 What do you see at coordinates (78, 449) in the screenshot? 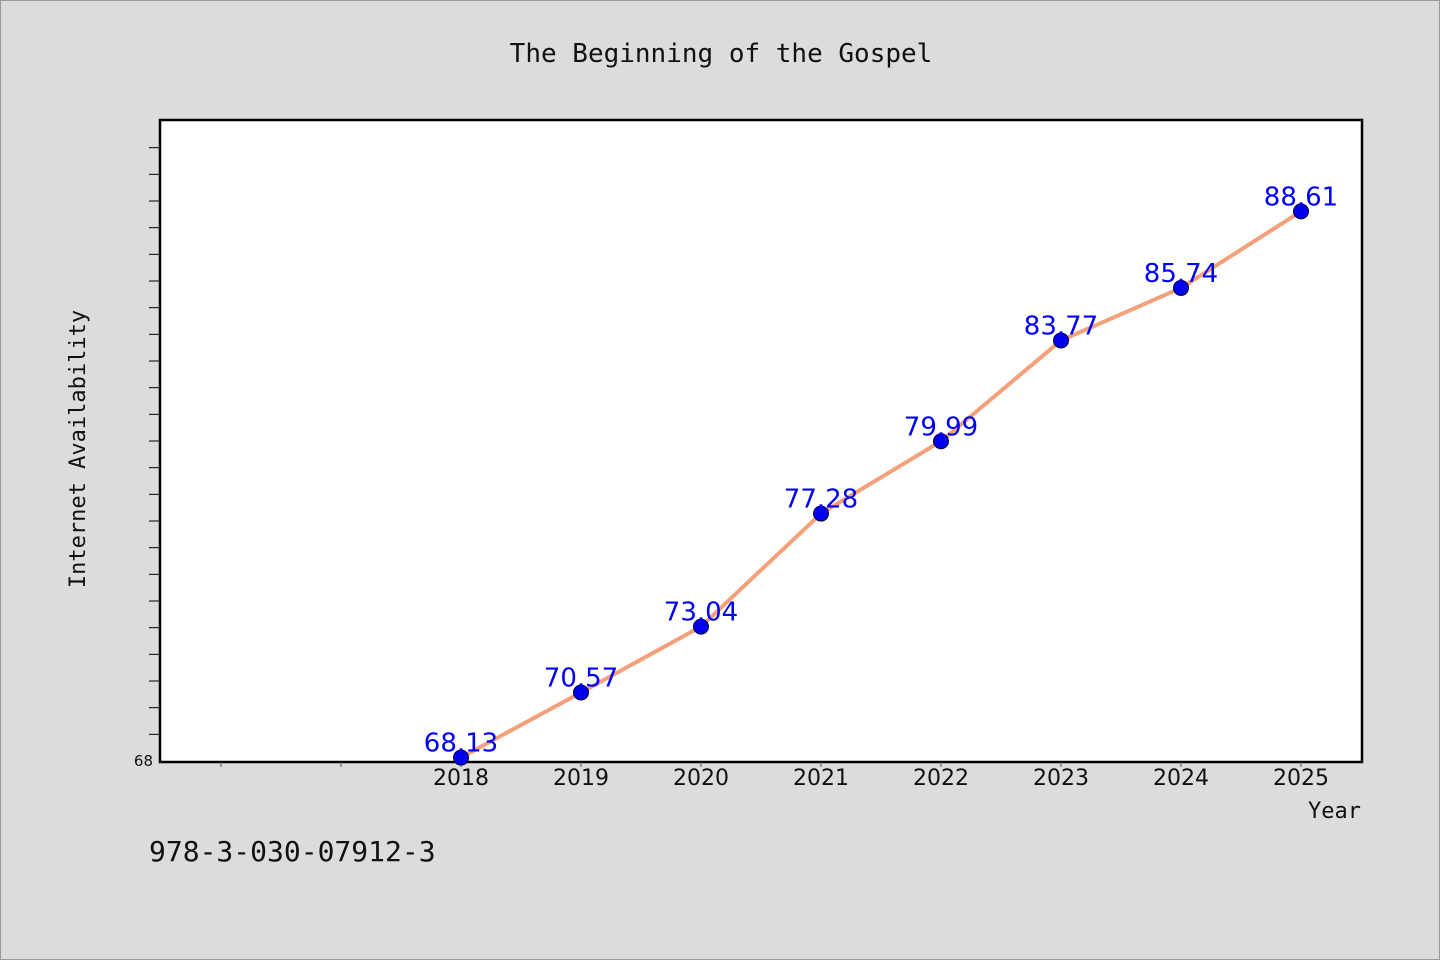
I see `y-axis-label: Internet Availability` at bounding box center [78, 449].